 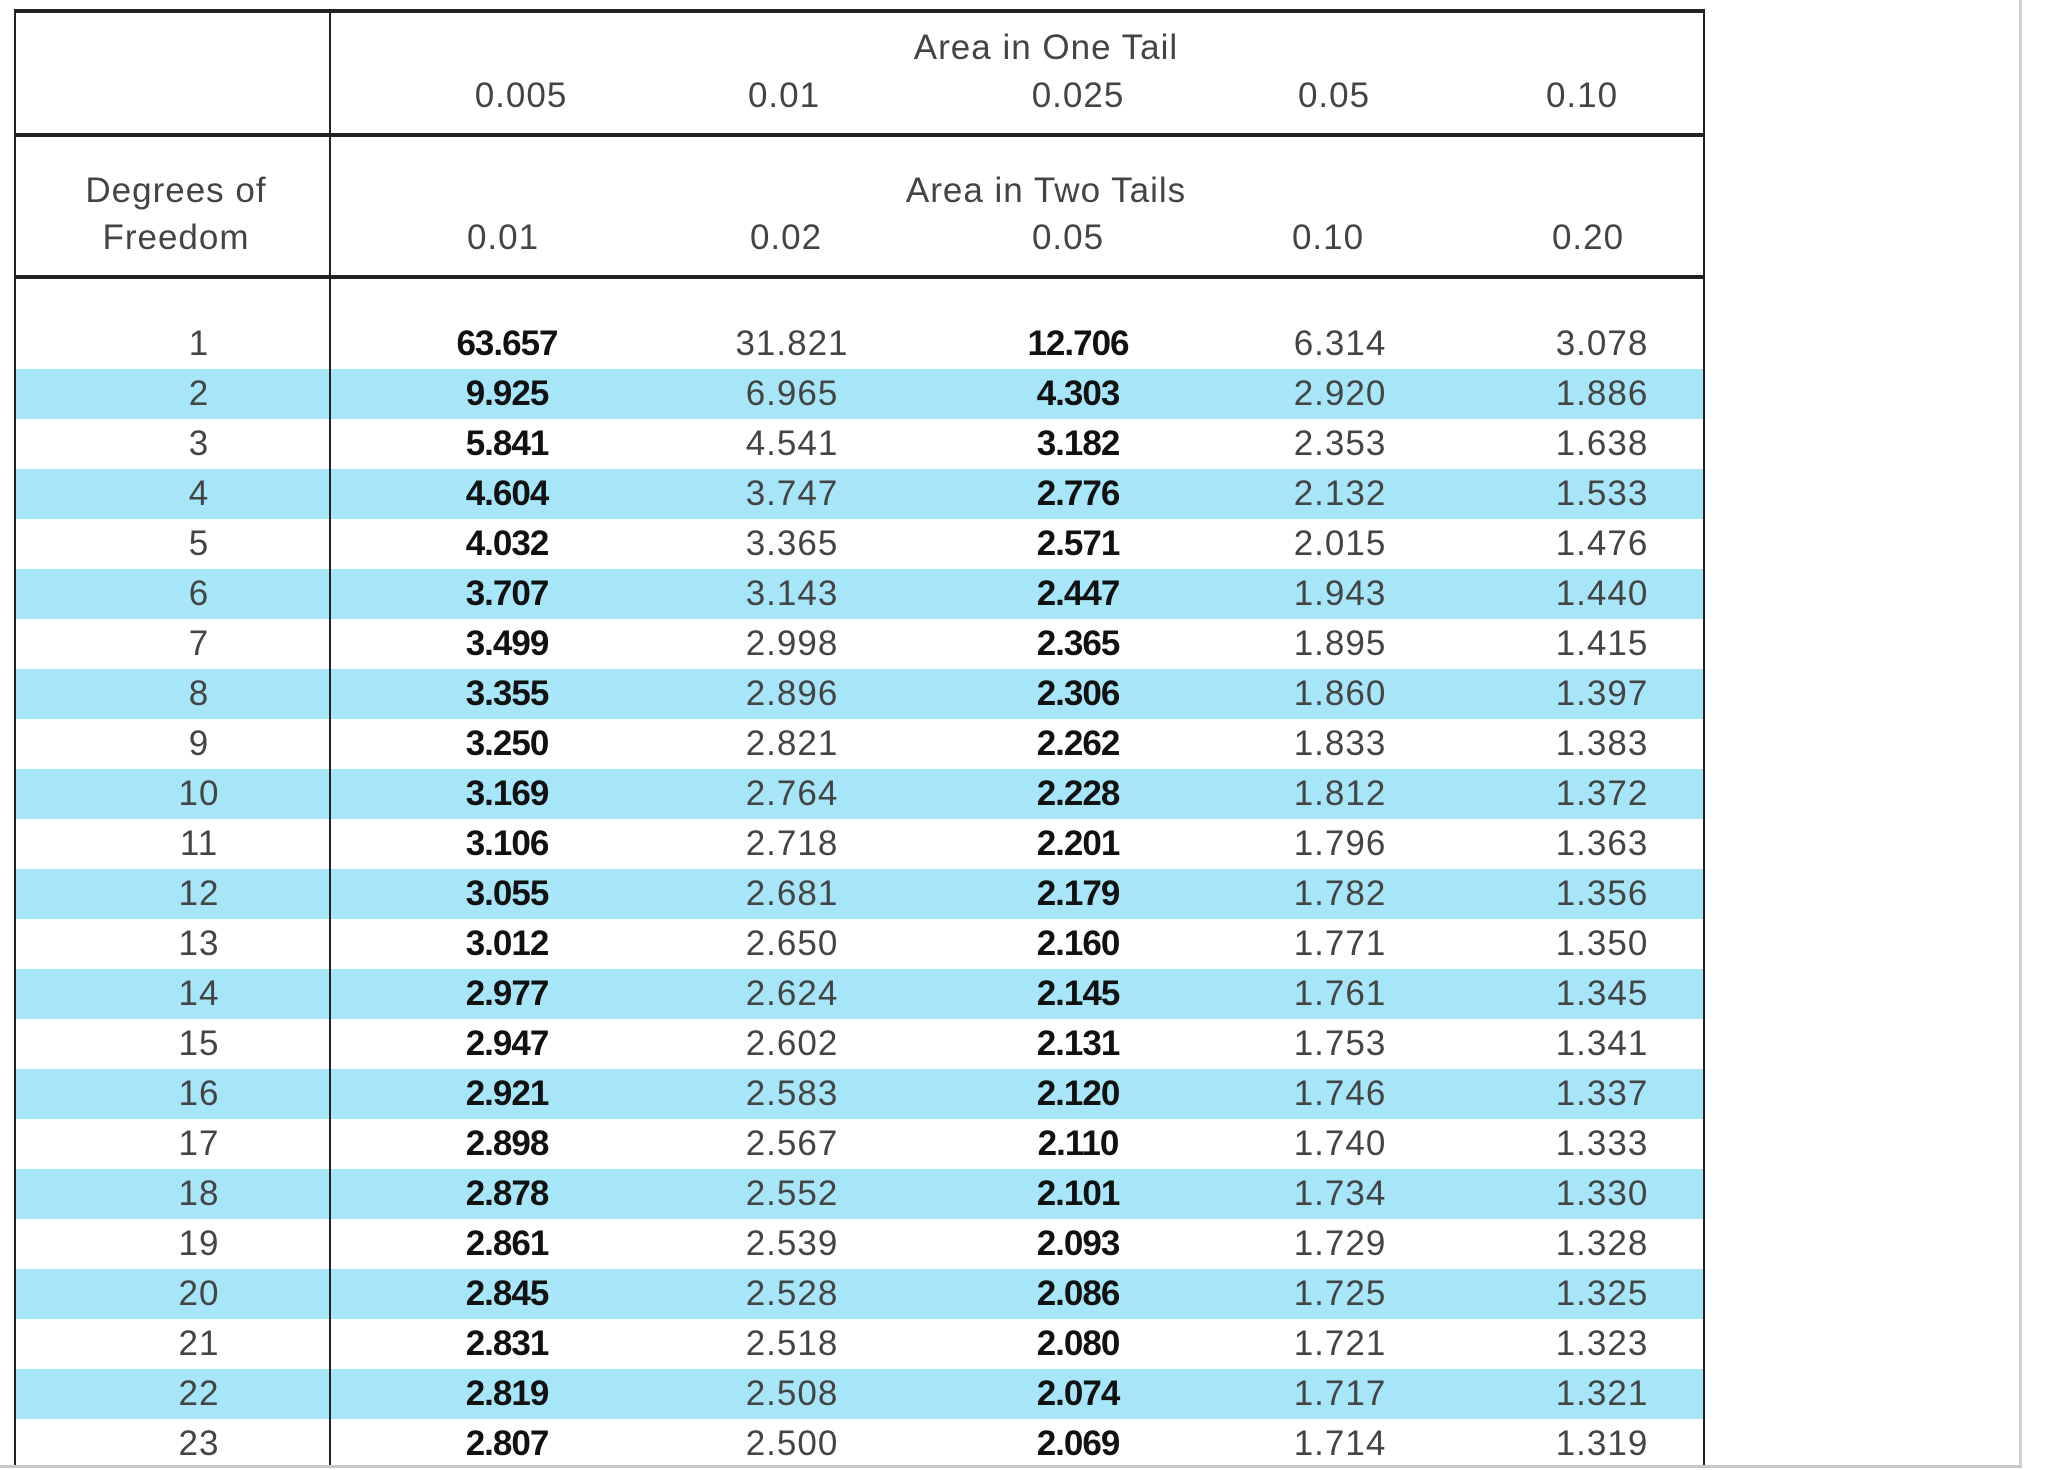 What do you see at coordinates (199, 793) in the screenshot?
I see `df-cell: 10` at bounding box center [199, 793].